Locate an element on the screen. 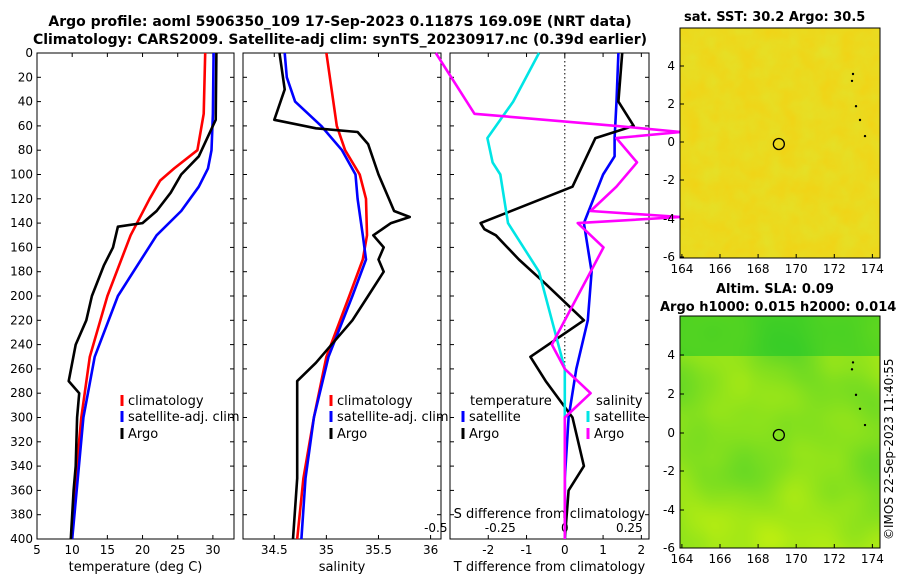 The height and width of the screenshot is (580, 900). x-tick-label: 15 is located at coordinates (107, 550).